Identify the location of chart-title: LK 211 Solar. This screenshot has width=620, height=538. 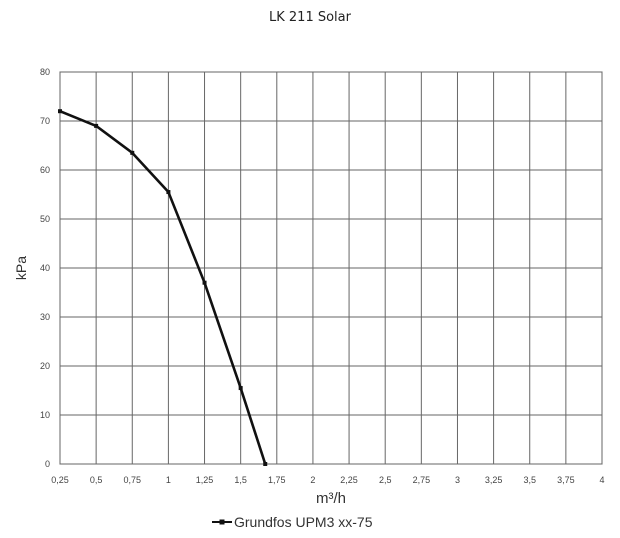
(310, 17).